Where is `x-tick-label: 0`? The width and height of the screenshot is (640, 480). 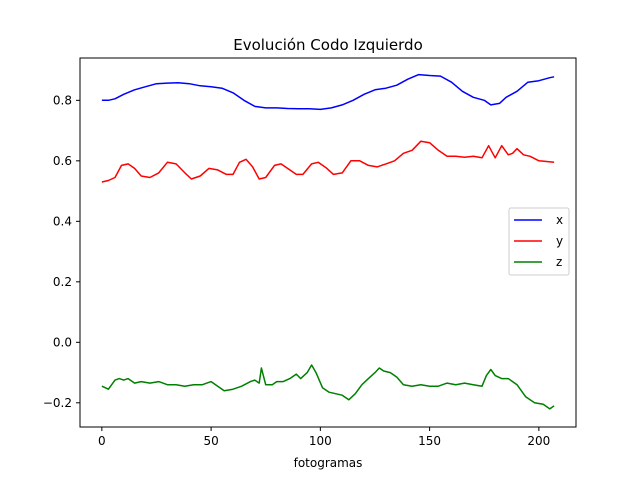
x-tick-label: 0 is located at coordinates (102, 441).